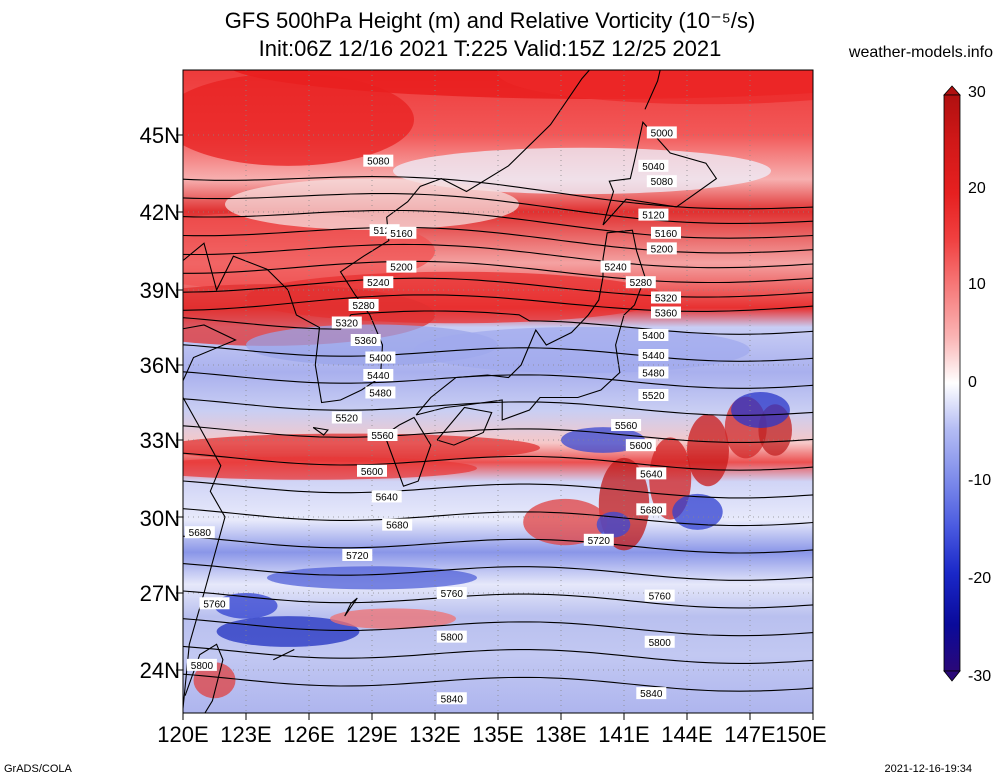  Describe the element at coordinates (365, 340) in the screenshot. I see `contour-label: 5360` at that location.